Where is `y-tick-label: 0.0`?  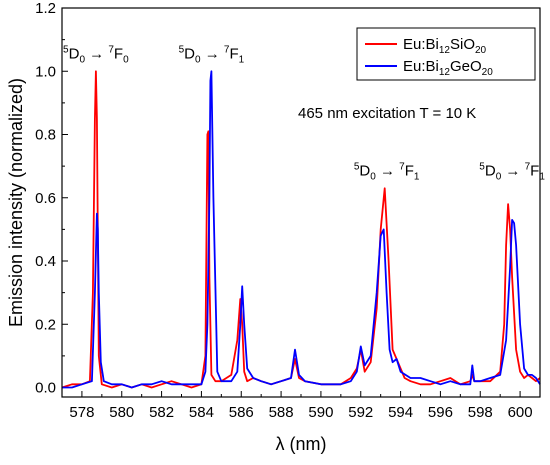
y-tick-label: 0.0 is located at coordinates (45, 388).